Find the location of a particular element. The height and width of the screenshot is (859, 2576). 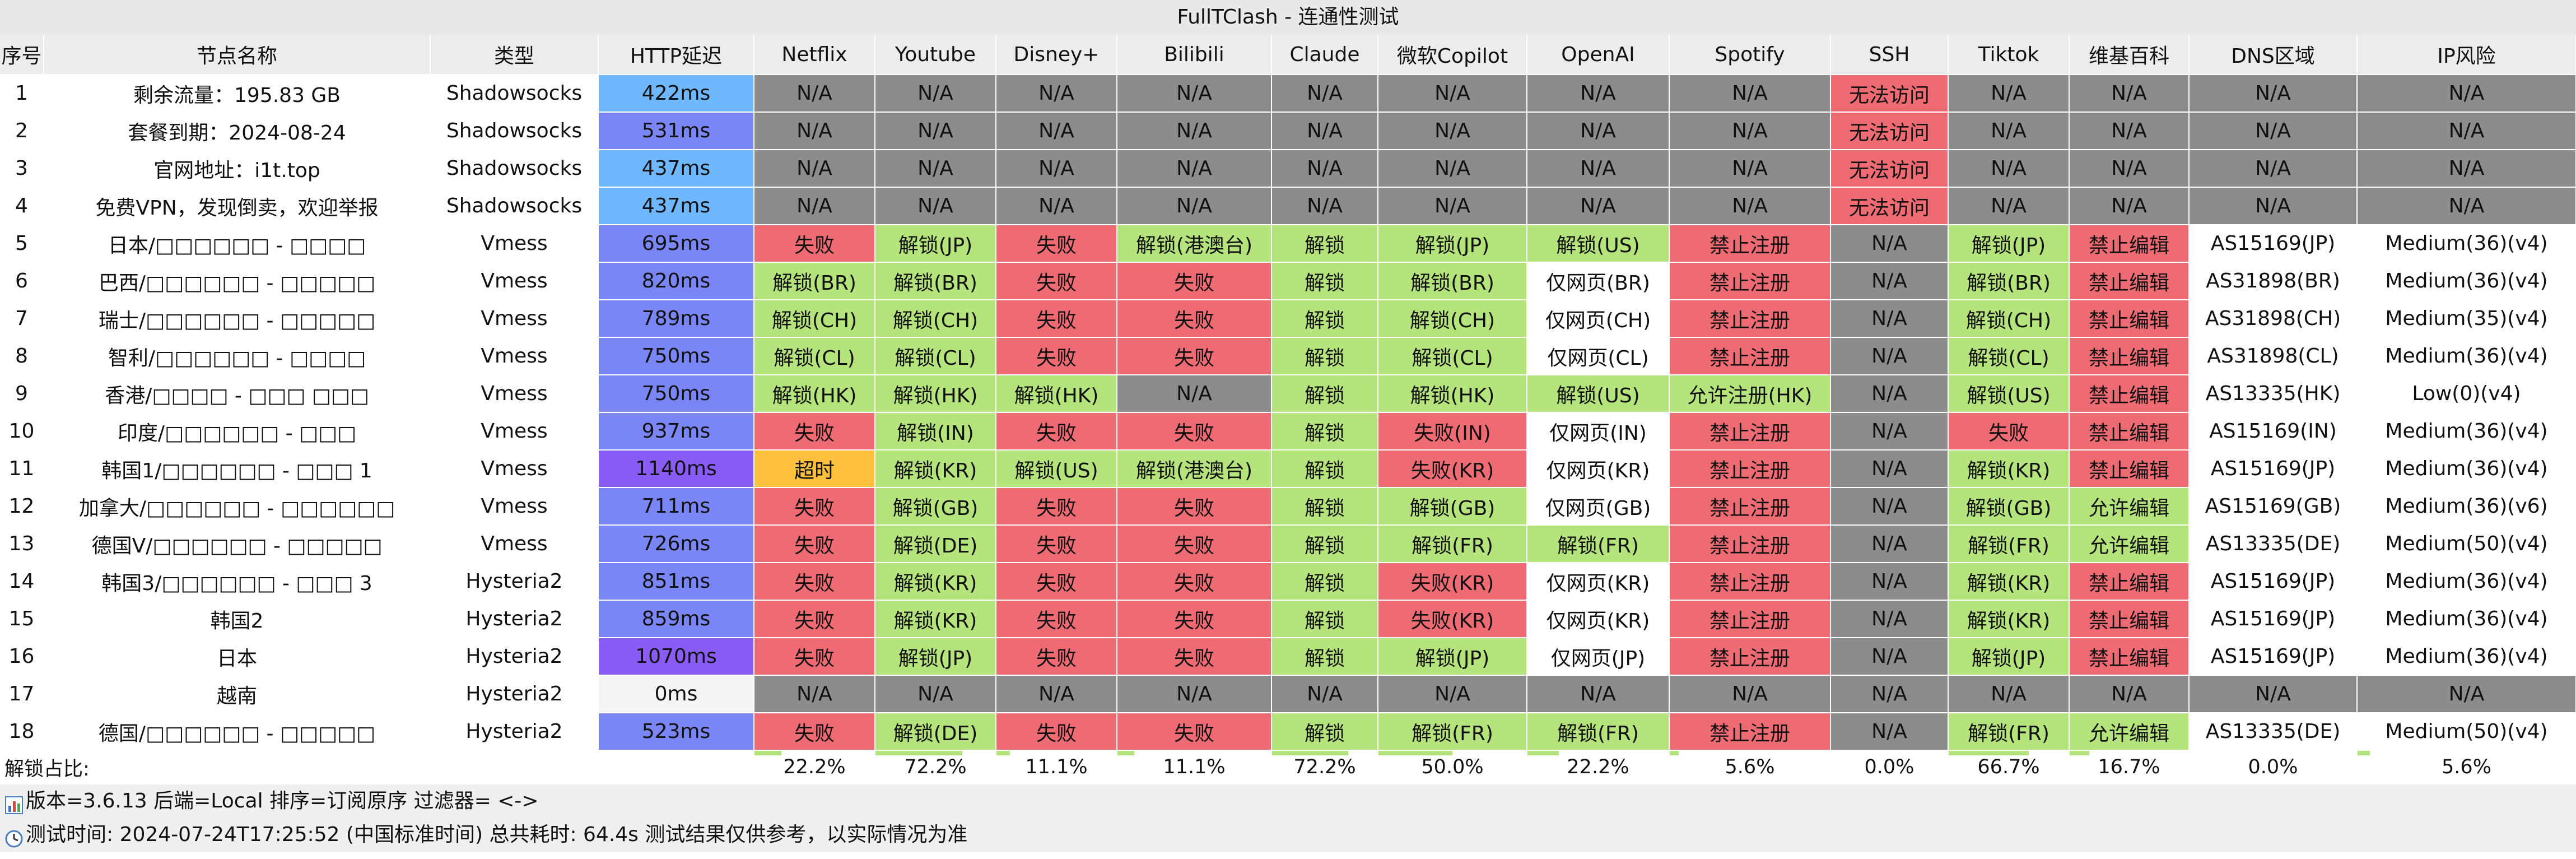

summary-percent-text: 72.2% is located at coordinates (935, 767).